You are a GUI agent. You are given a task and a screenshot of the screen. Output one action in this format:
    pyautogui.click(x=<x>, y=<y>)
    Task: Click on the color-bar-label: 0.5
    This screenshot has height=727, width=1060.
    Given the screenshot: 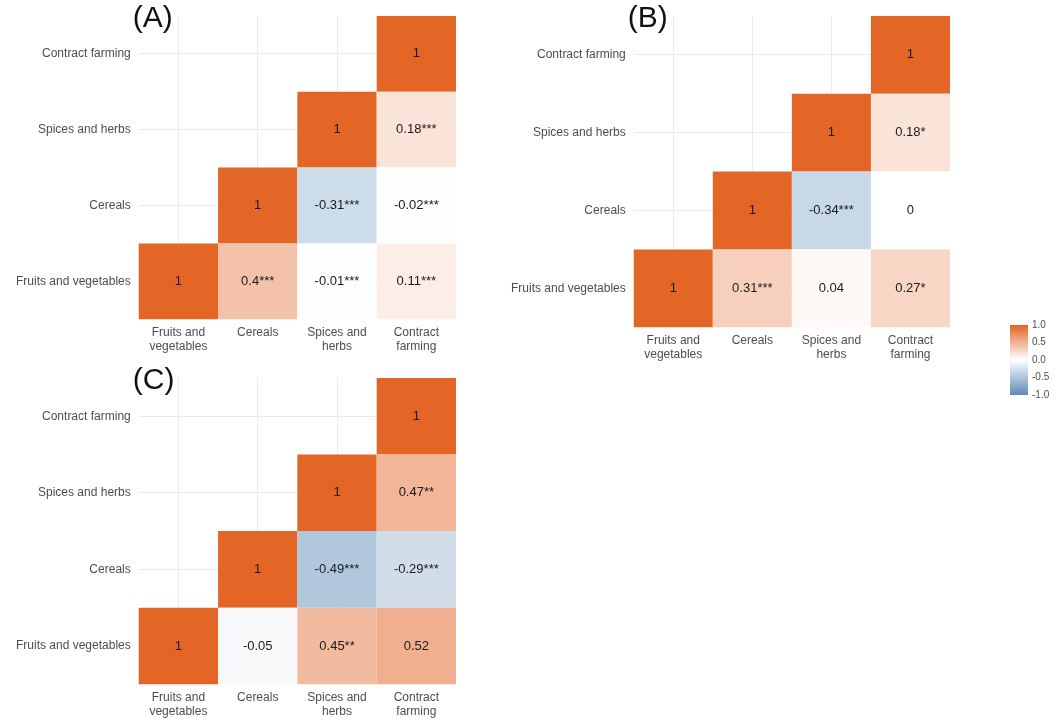 What is the action you would take?
    pyautogui.click(x=1039, y=342)
    